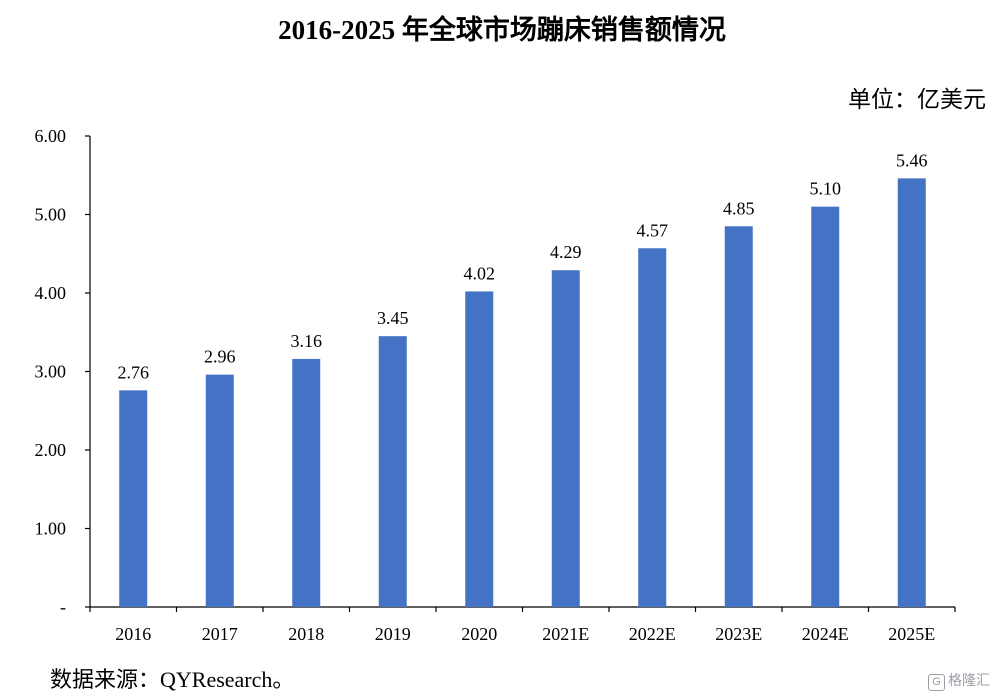 This screenshot has width=1004, height=699. Describe the element at coordinates (912, 160) in the screenshot. I see `data-label: 5.46` at that location.